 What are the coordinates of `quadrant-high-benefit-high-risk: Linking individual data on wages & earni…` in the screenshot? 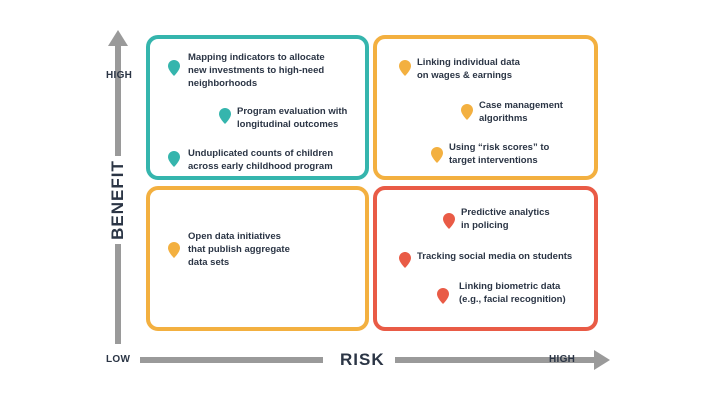 It's located at (485, 107).